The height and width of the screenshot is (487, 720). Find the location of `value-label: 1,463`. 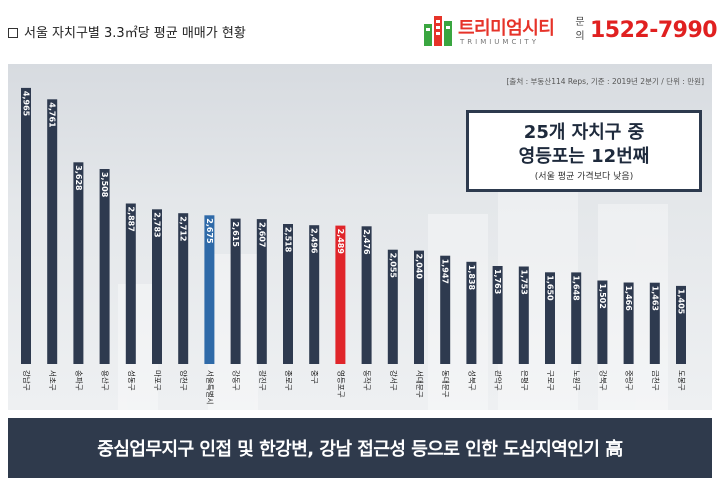

value-label: 1,463 is located at coordinates (654, 298).